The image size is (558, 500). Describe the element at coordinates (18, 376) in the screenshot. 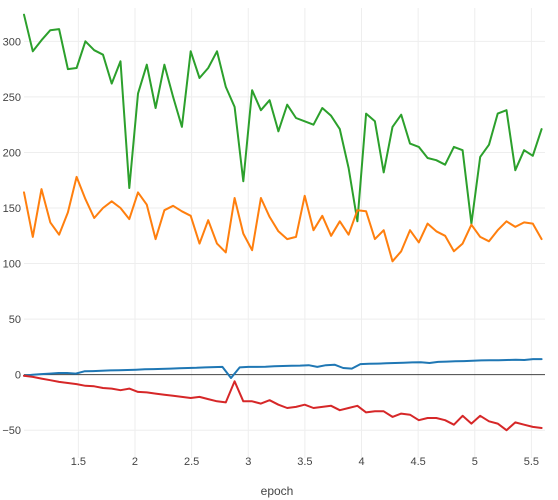

I see `y-tick-label: 0` at that location.